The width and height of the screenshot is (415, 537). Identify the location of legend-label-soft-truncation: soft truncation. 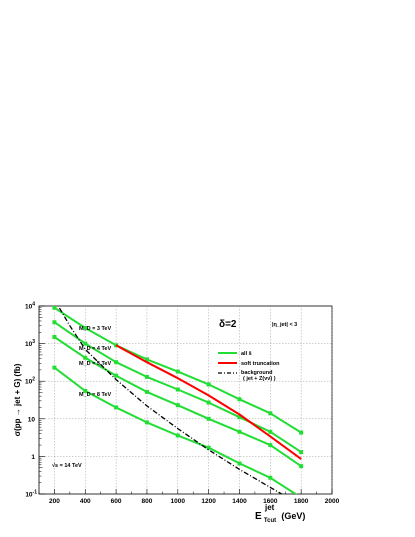
(260, 364).